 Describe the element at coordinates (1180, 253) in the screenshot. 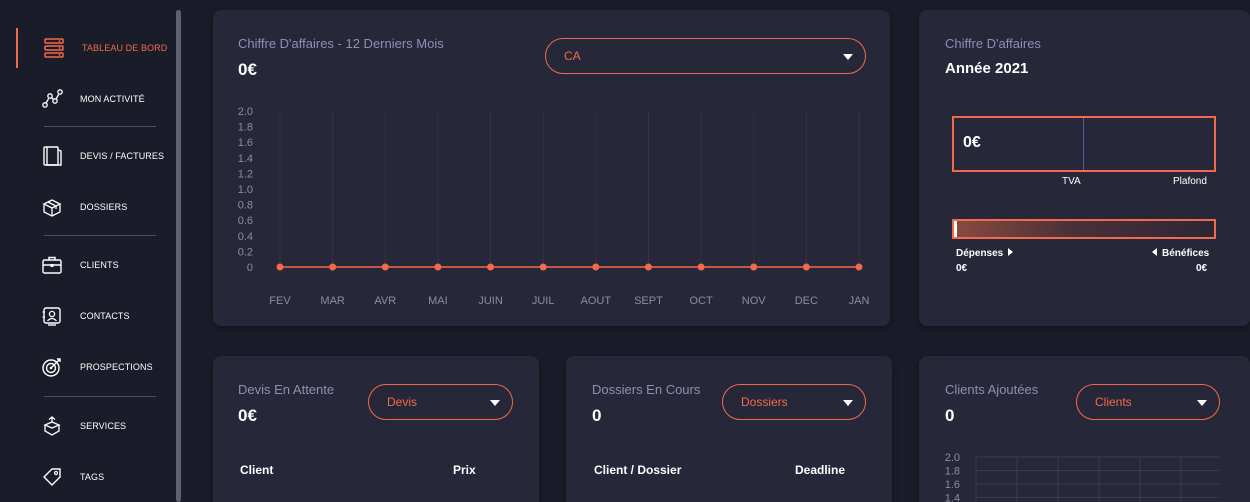

I see `benefices-label: Bénéfices` at that location.